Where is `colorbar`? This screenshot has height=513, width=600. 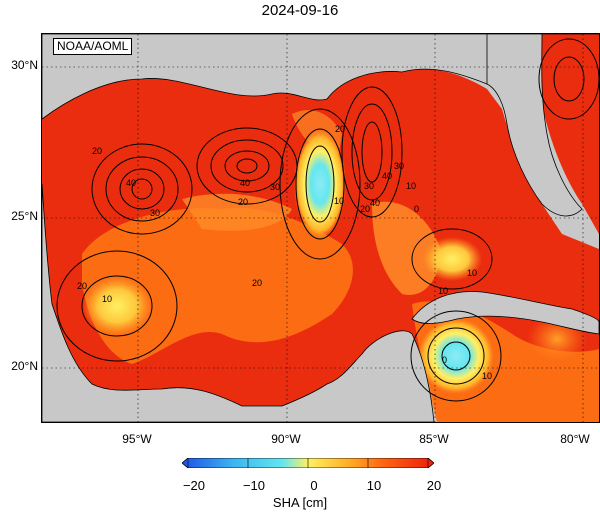
colorbar is located at coordinates (308, 463).